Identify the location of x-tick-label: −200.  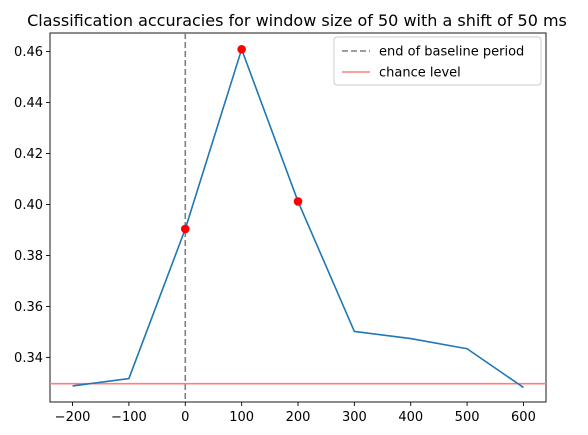
(73, 417).